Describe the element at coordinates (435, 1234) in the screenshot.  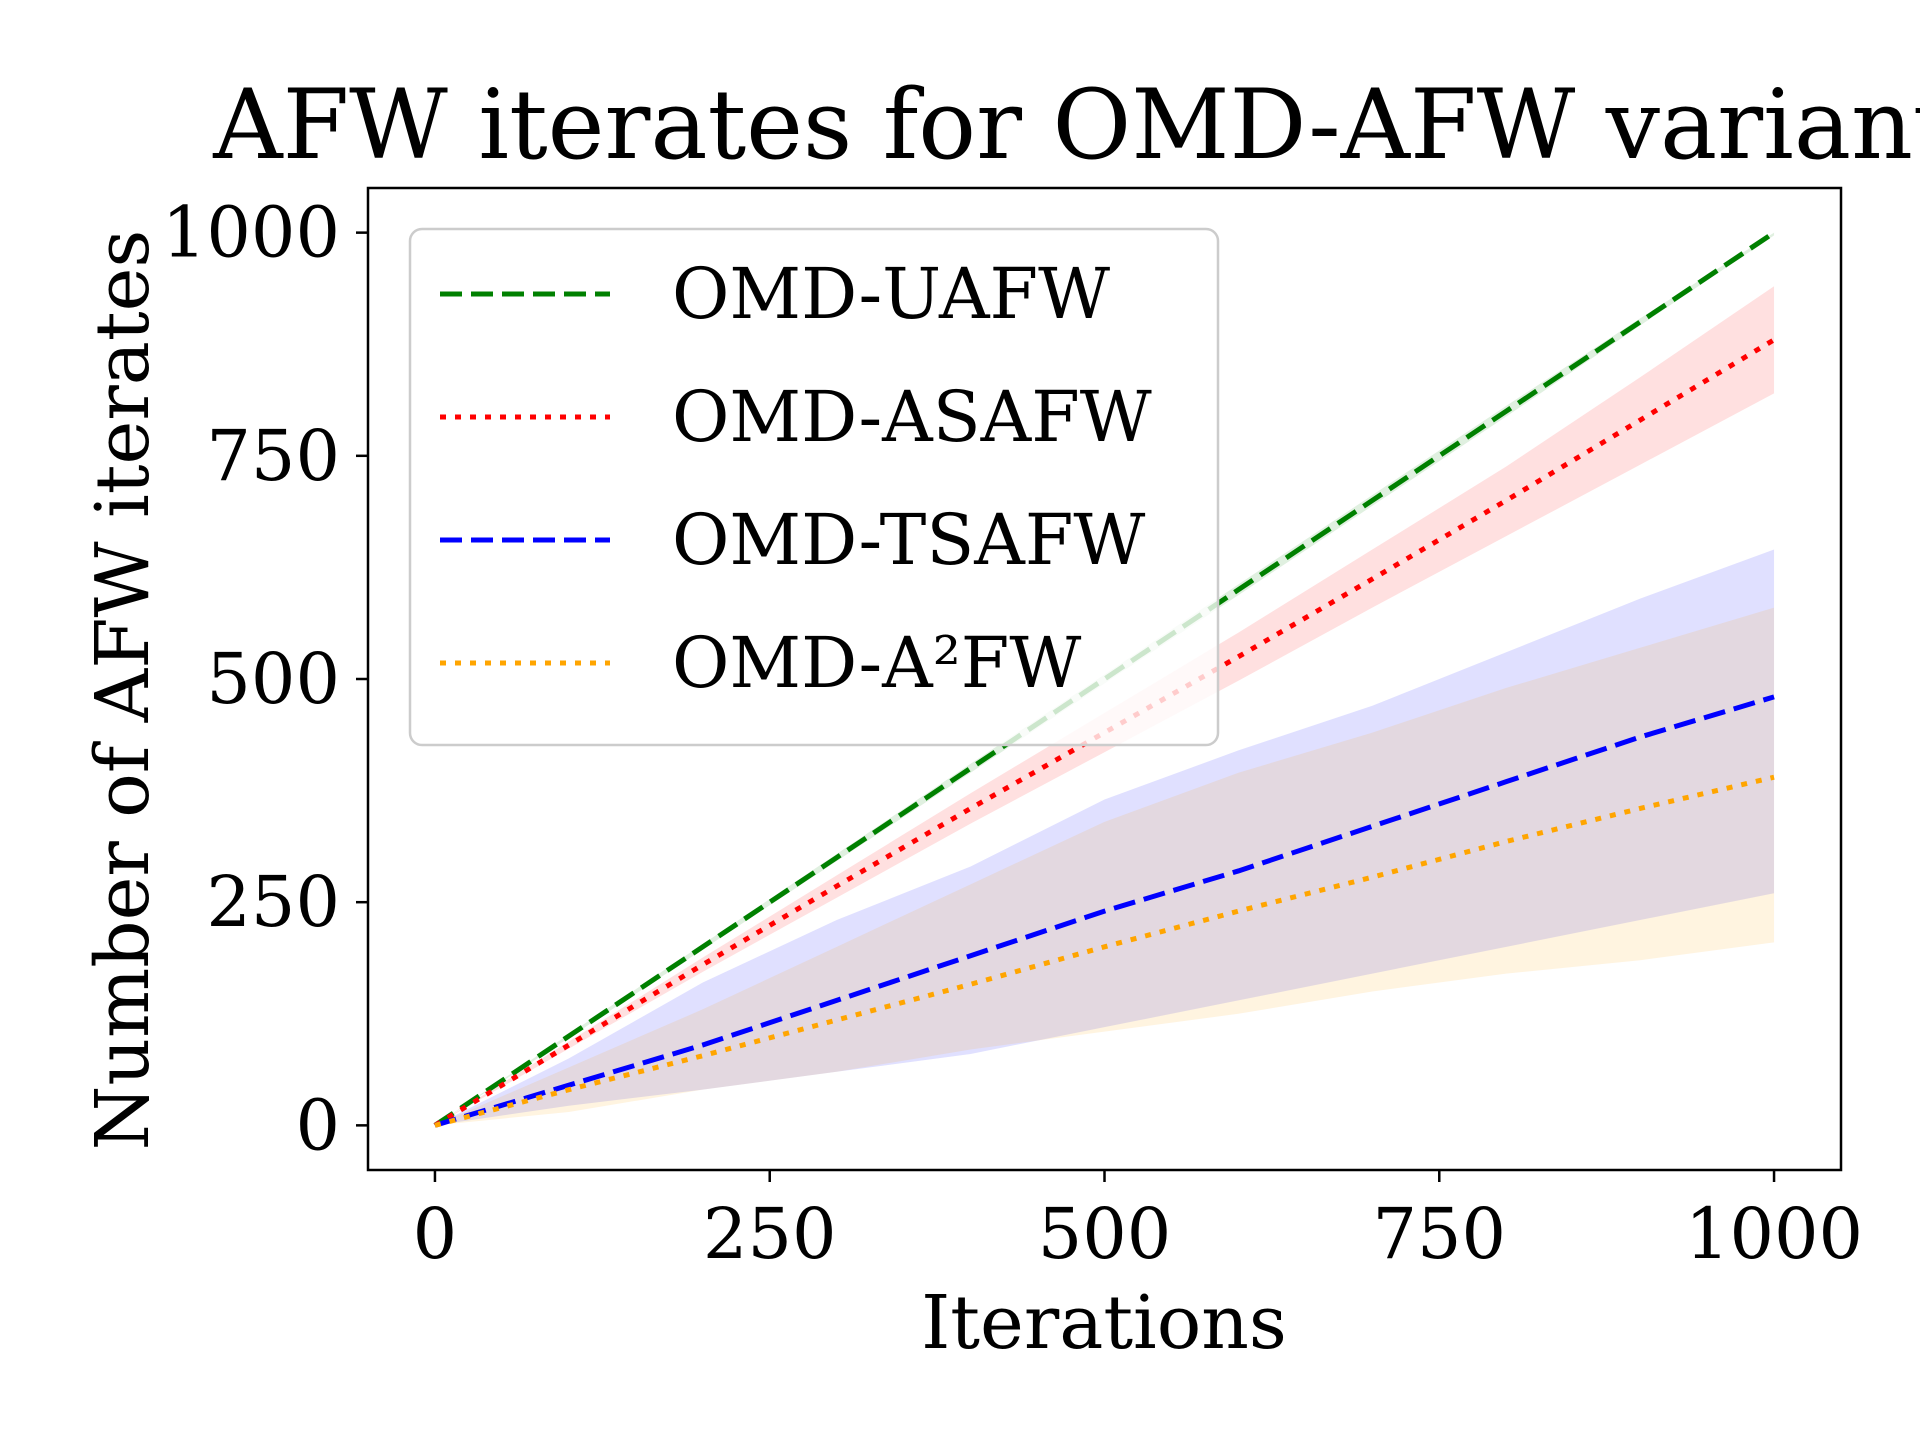
I see `x-tick-label: 0` at that location.